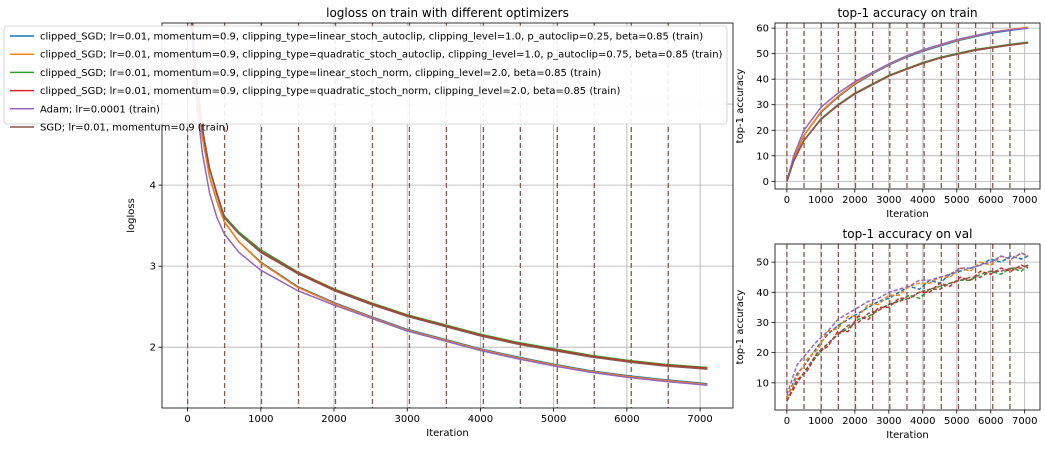 The width and height of the screenshot is (1045, 449). What do you see at coordinates (131, 215) in the screenshot?
I see `y-axis-label: logloss` at bounding box center [131, 215].